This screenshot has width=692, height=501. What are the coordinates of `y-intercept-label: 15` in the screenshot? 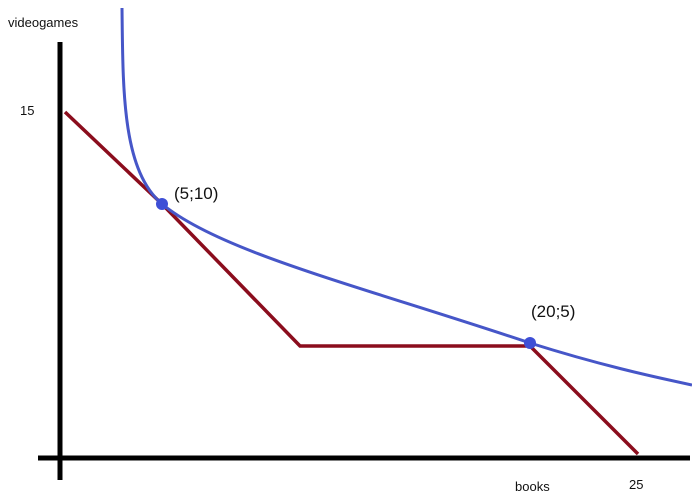 It's located at (27, 110).